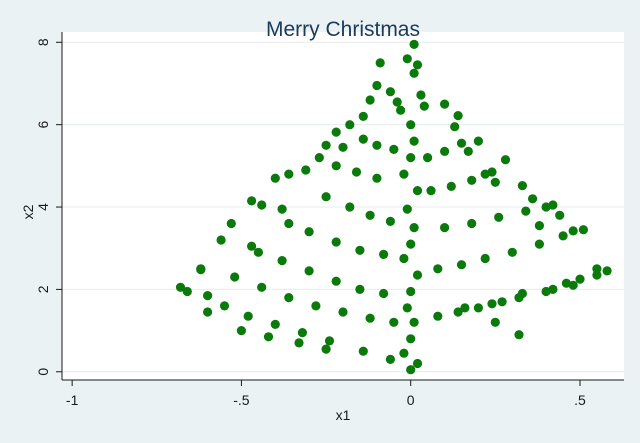  I want to click on y-tick-label: 0, so click(43, 372).